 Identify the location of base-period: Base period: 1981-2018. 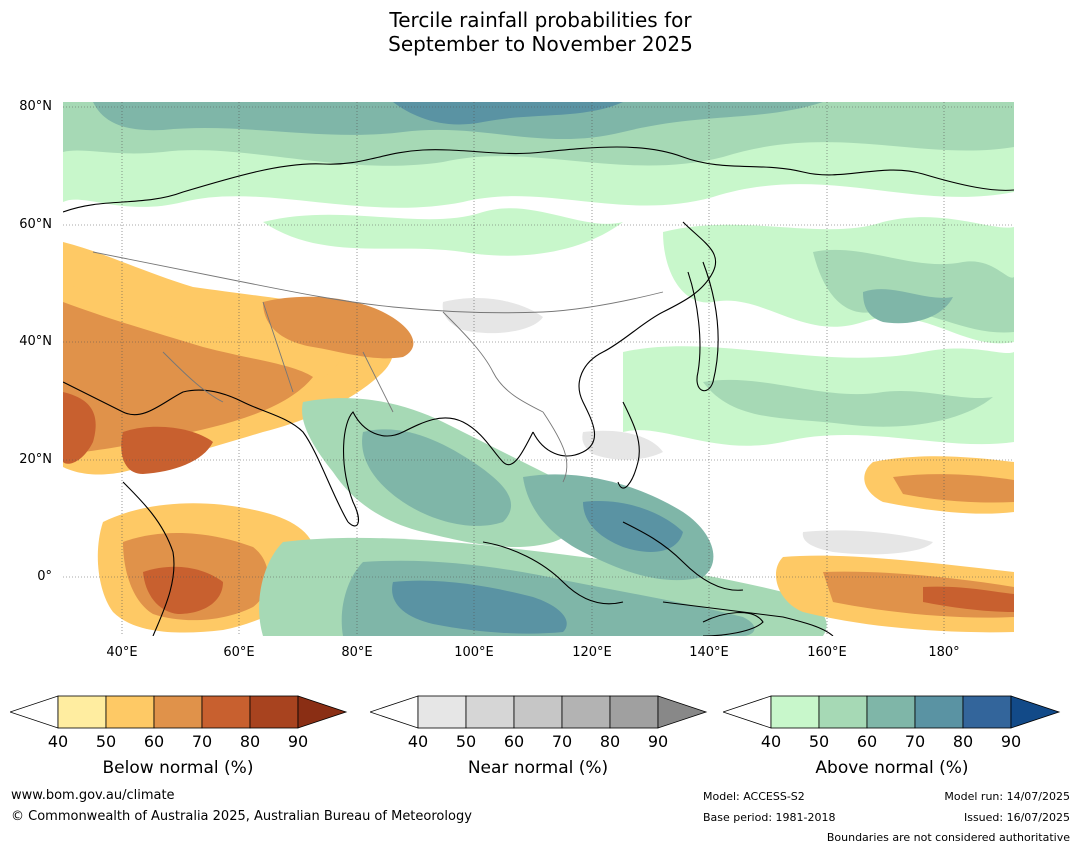
(769, 817).